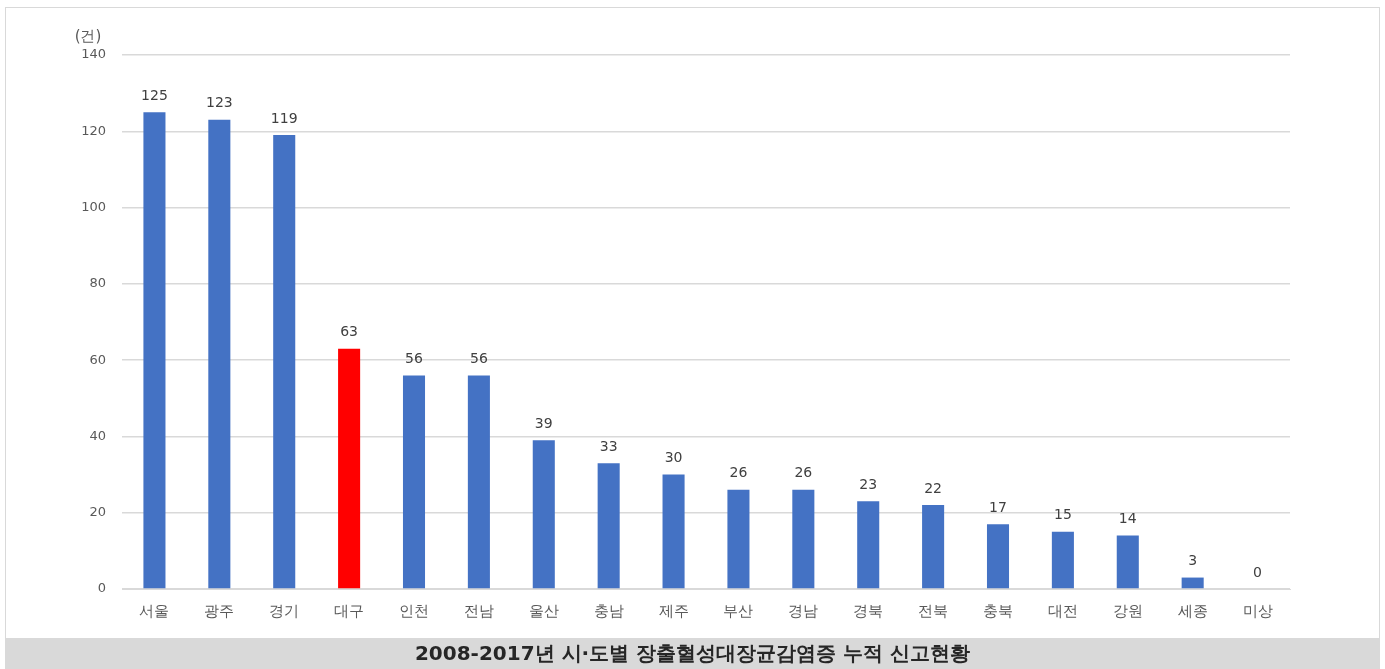 The width and height of the screenshot is (1385, 669). What do you see at coordinates (478, 610) in the screenshot?
I see `x-tick-label: 전남` at bounding box center [478, 610].